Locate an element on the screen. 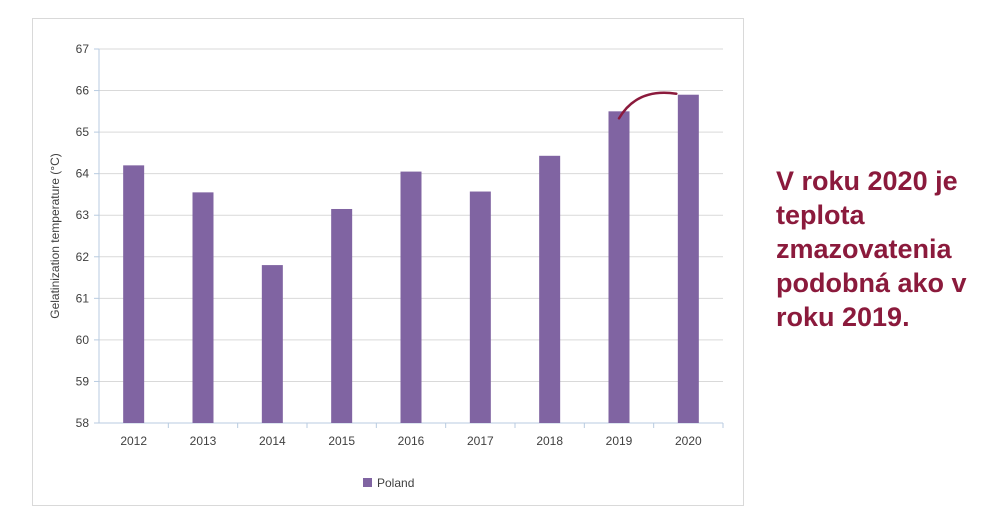 The image size is (986, 518). x-tick-label: 2018 is located at coordinates (549, 441).